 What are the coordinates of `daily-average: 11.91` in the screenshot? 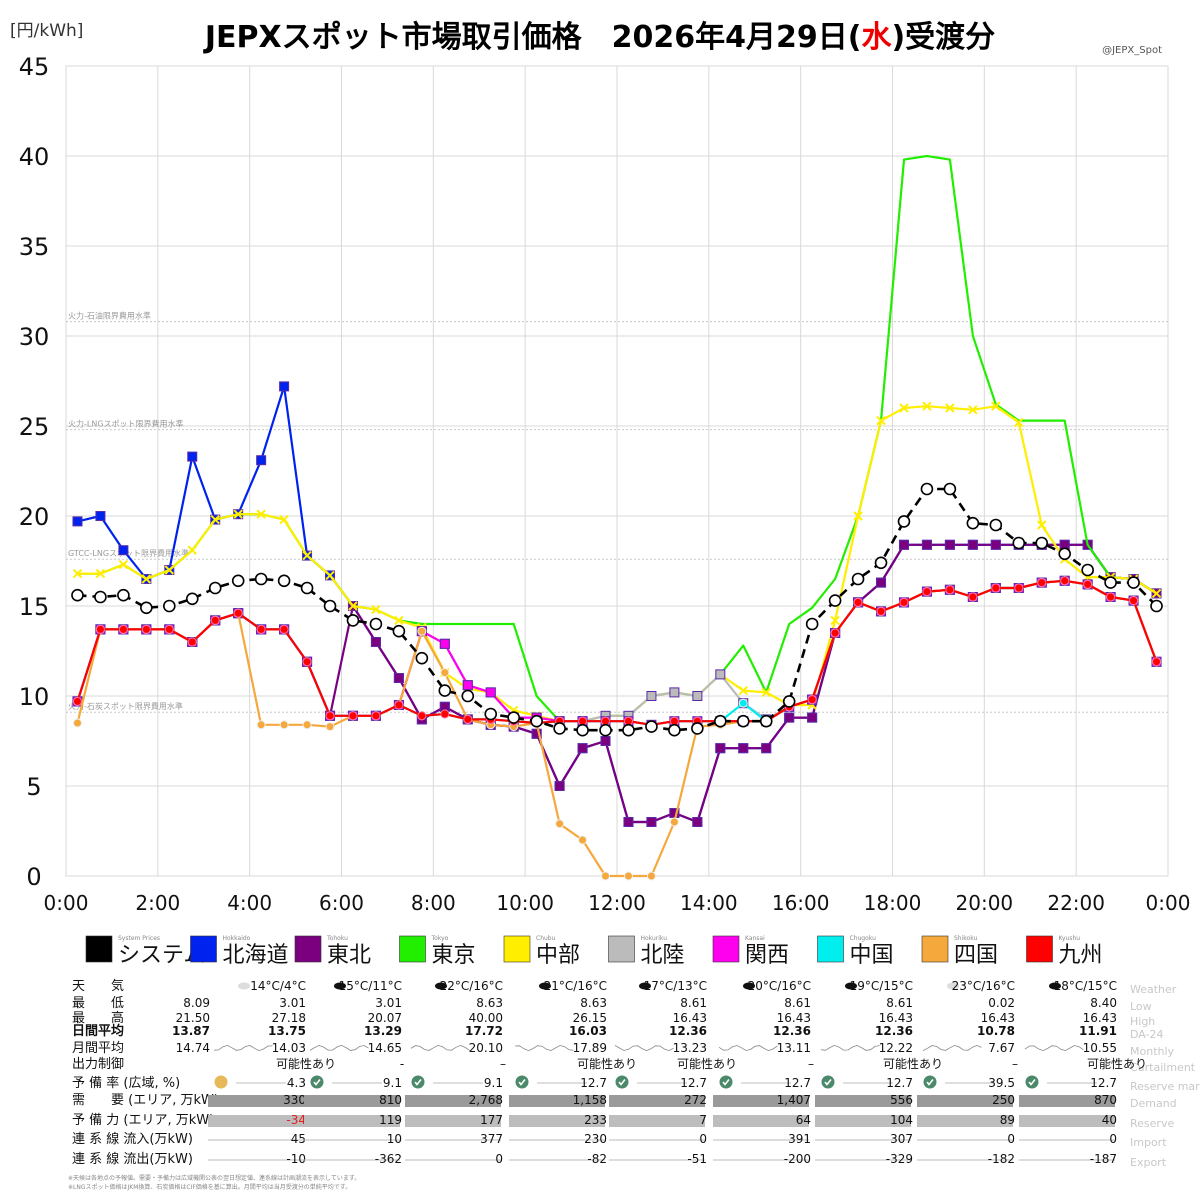 It's located at (1098, 1031).